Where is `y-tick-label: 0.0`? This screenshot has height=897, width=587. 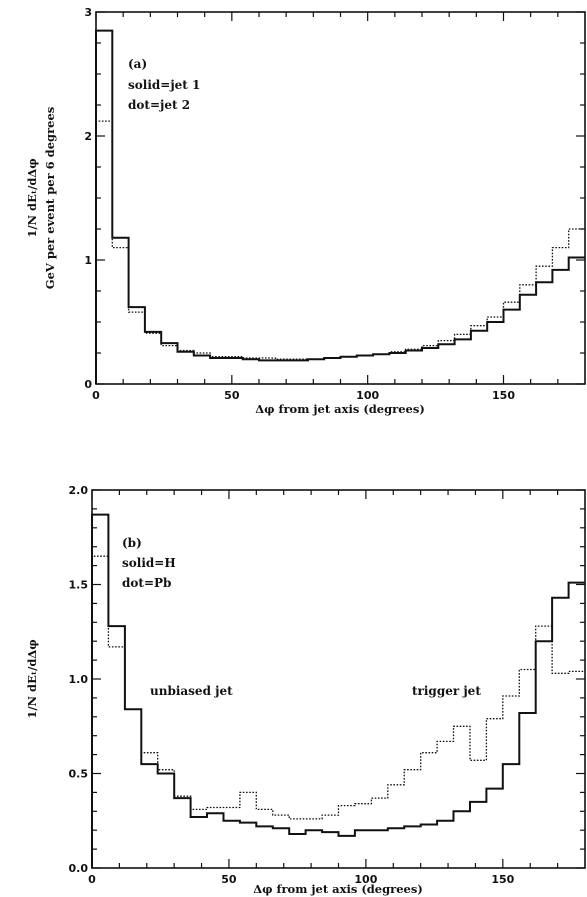
y-tick-label: 0.0 is located at coordinates (79, 868).